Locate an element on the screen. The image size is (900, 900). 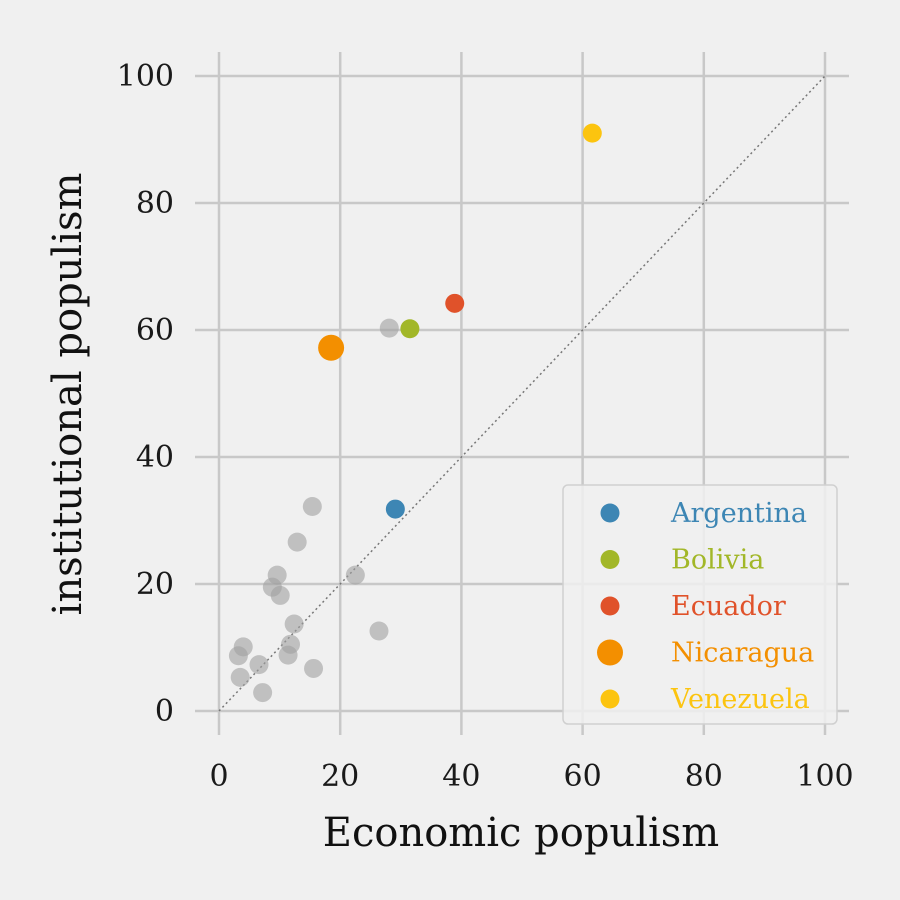
y-axis-label: institutional populism is located at coordinates (68, 394).